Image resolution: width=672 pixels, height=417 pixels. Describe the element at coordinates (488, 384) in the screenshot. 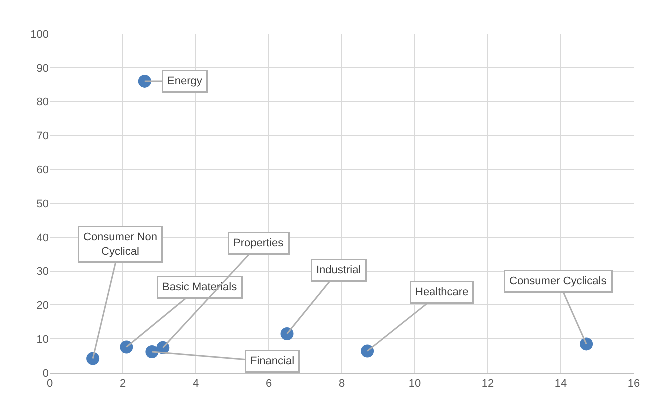

I see `x-tick-label: 12` at that location.